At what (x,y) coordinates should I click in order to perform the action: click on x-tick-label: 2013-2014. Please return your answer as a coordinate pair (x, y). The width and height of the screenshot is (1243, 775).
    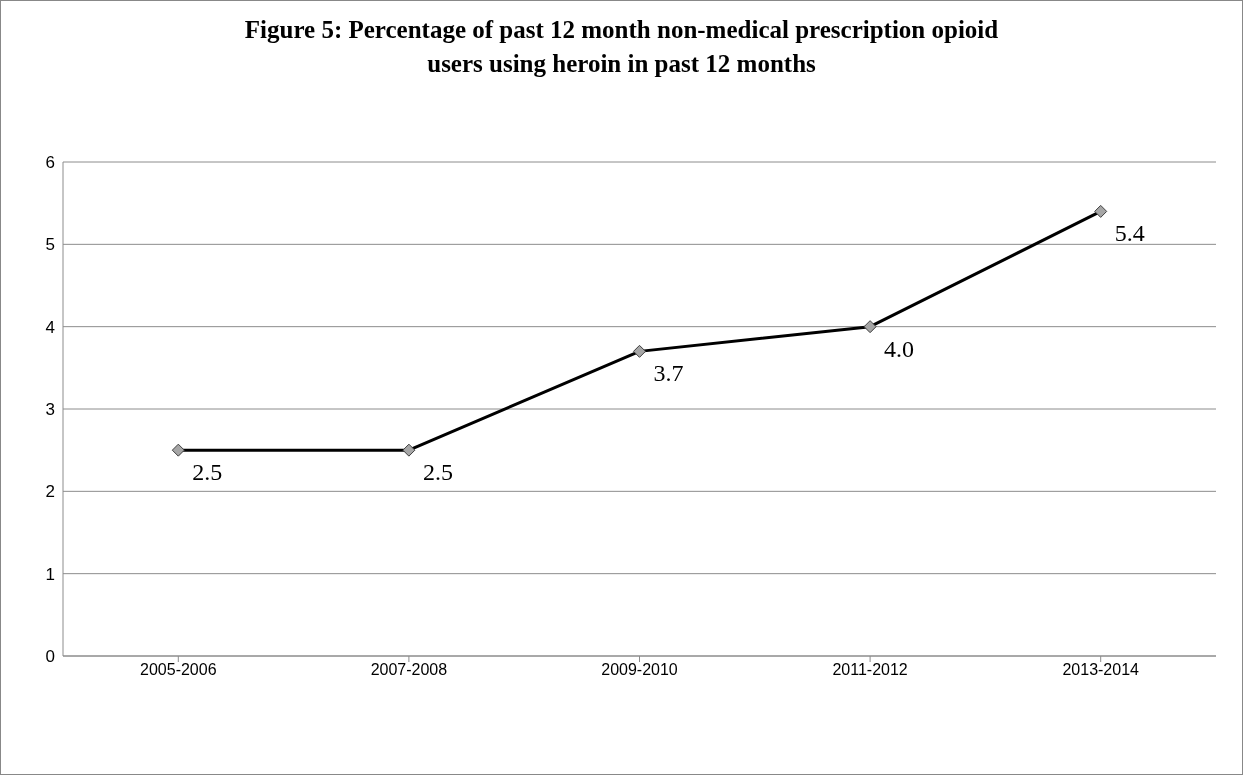
    Looking at the image, I should click on (1101, 670).